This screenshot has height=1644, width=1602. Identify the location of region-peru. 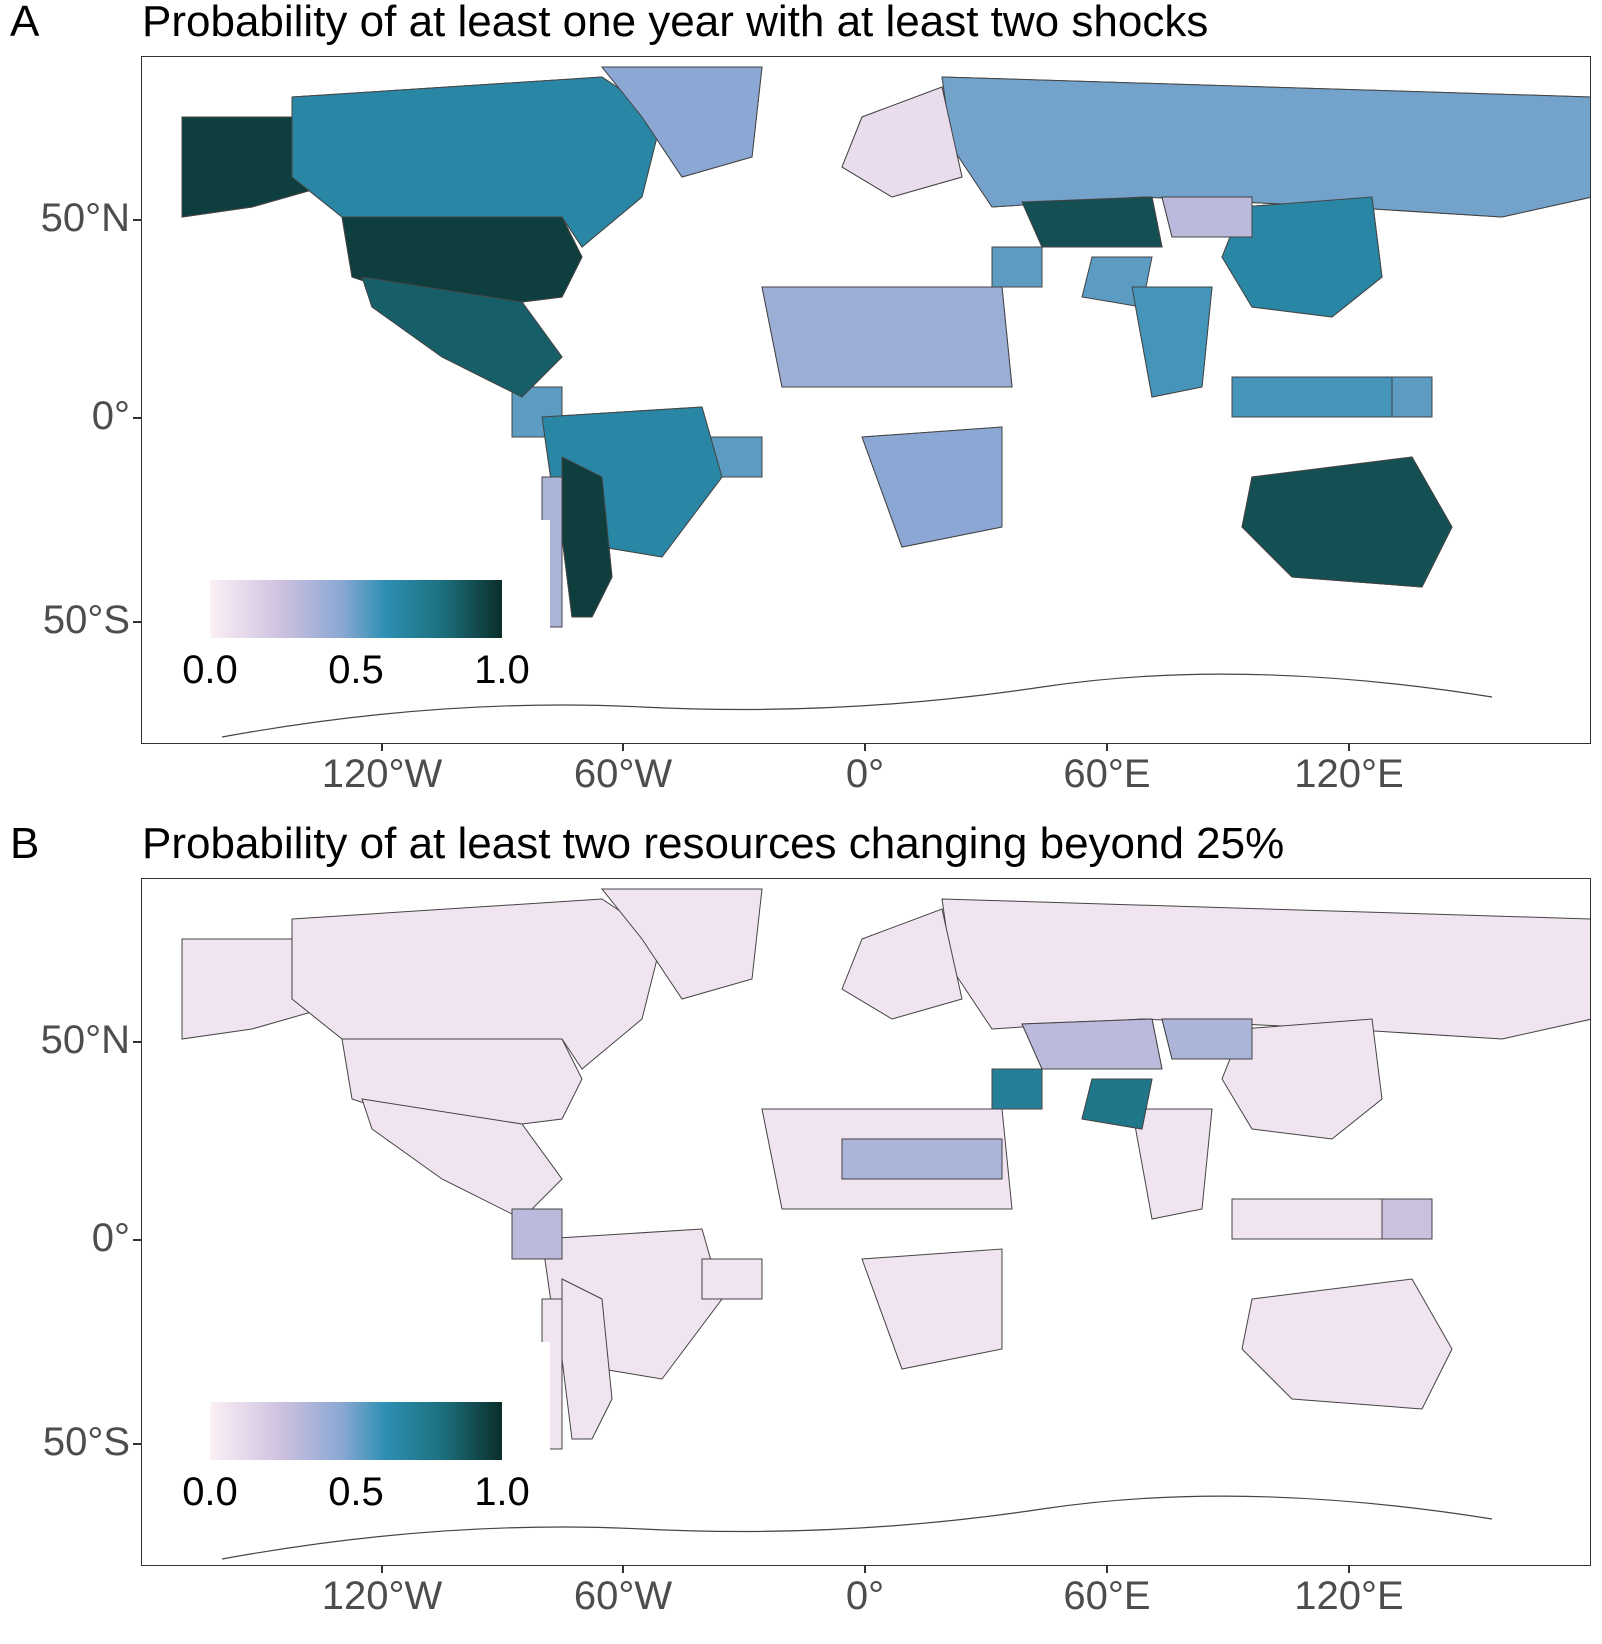
(537, 1234).